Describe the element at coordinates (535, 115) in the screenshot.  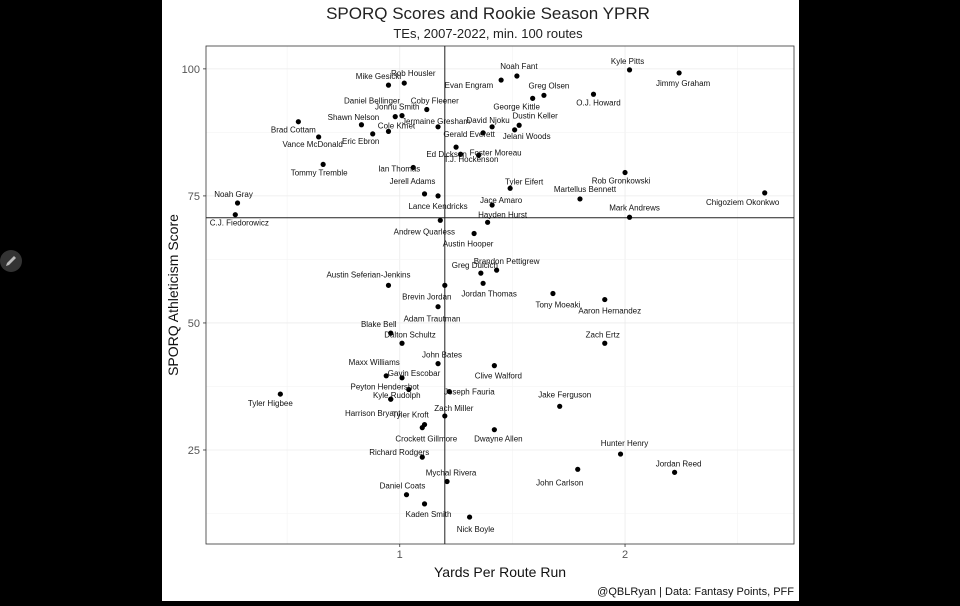
I see `point-label: Dustin Keller` at that location.